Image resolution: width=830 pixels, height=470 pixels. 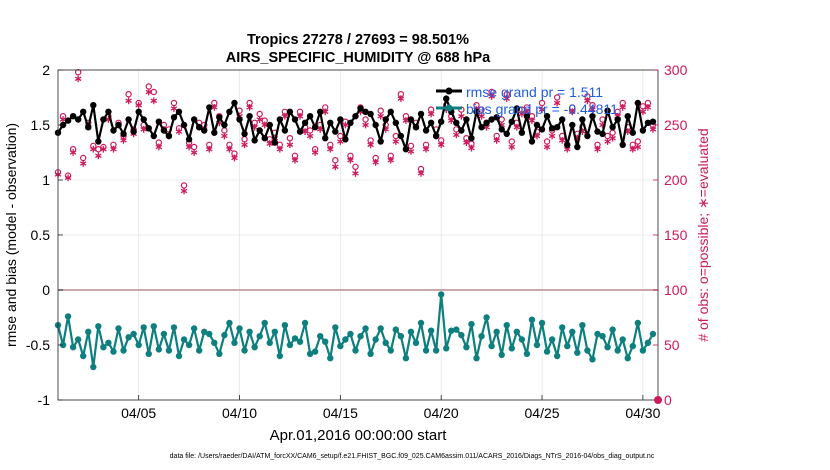 I want to click on y-tick-label-left: 1, so click(x=46, y=180).